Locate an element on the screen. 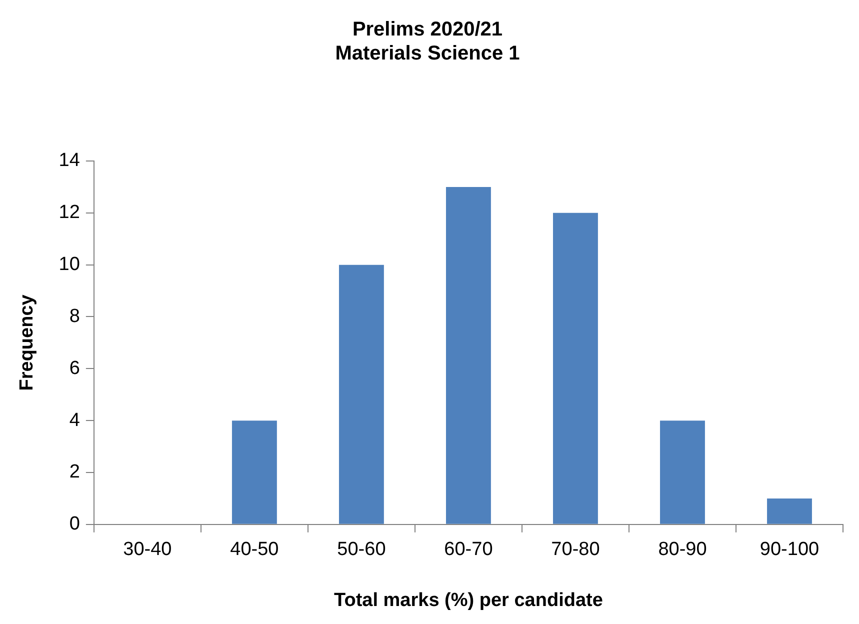 The height and width of the screenshot is (624, 859). x-tick-label: 90-100 is located at coordinates (790, 549).